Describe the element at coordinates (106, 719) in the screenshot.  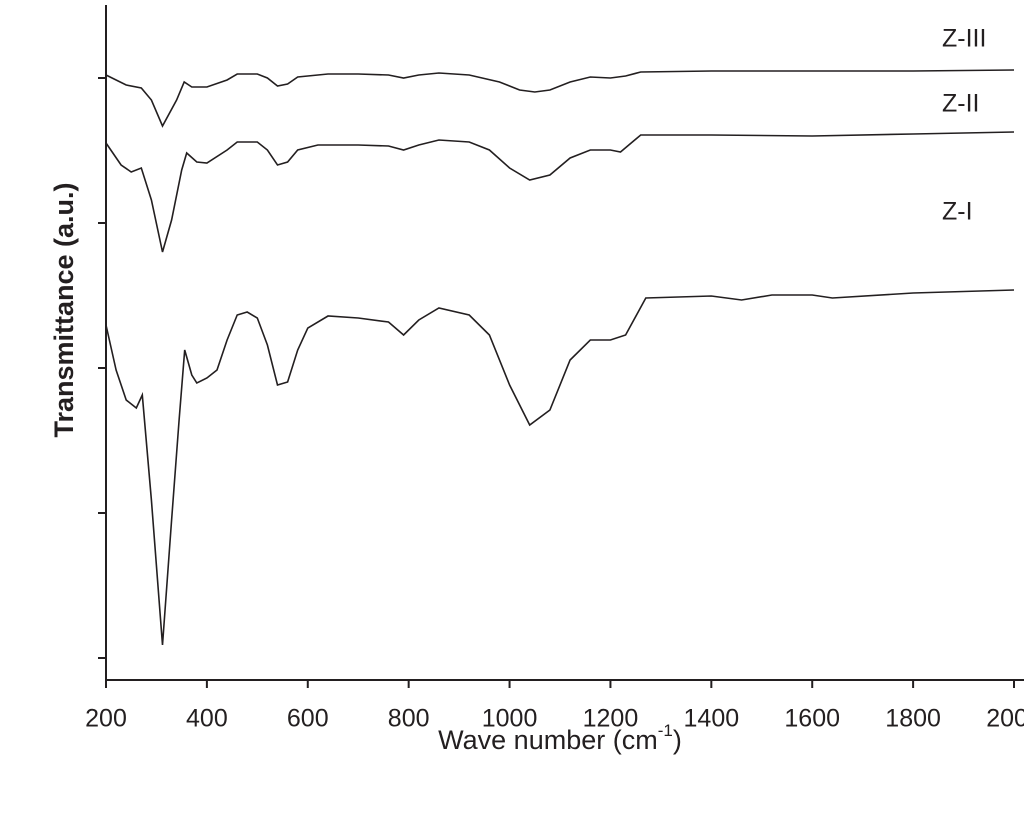
I see `x-tick-label: 200` at that location.